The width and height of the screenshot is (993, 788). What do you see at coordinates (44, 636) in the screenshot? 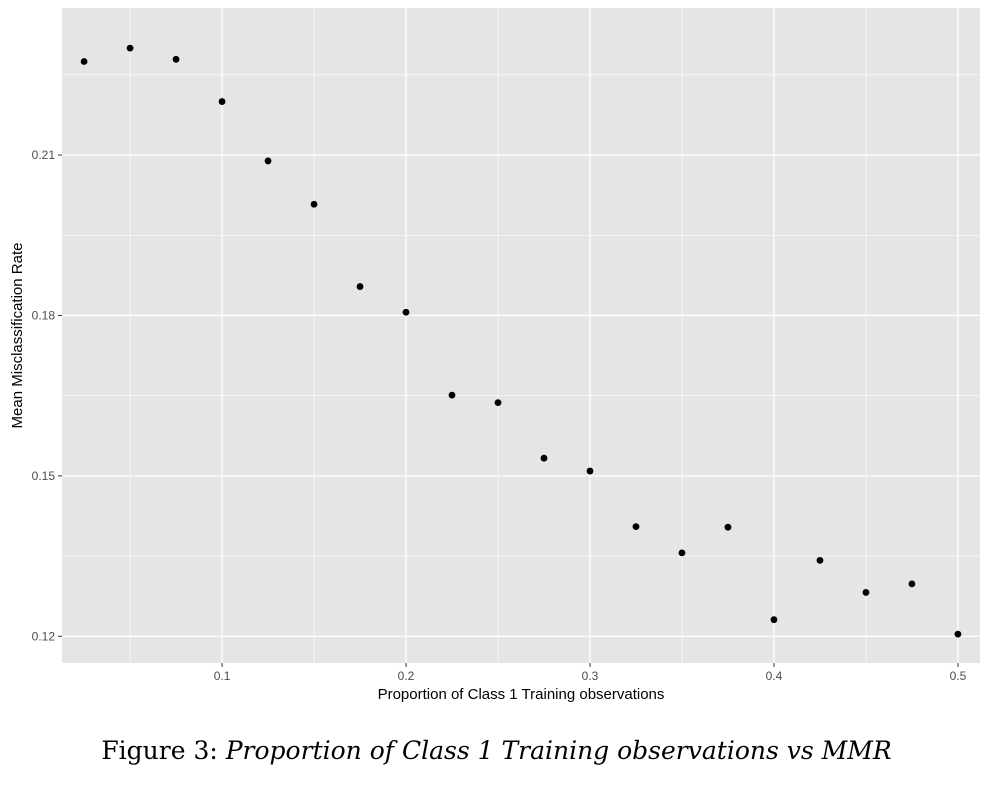
I see `y-tick-label: 0.12` at bounding box center [44, 636].